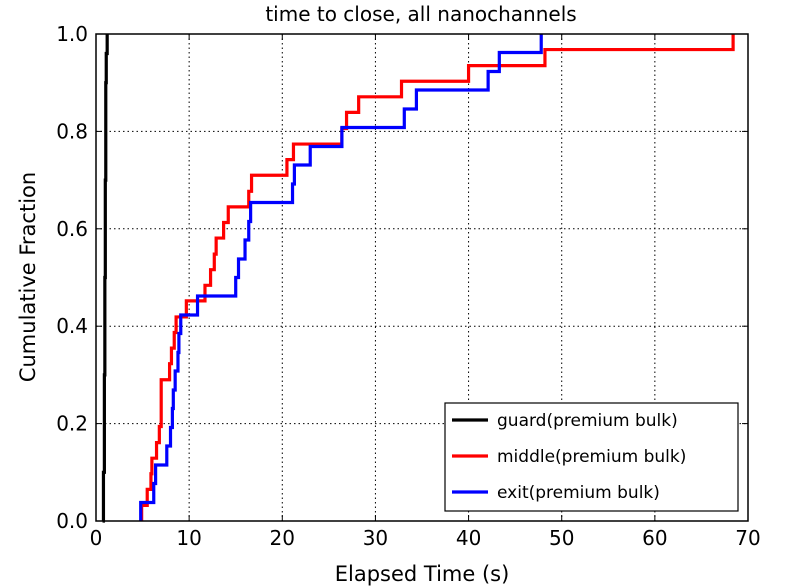 Image resolution: width=792 pixels, height=588 pixels. What do you see at coordinates (282, 538) in the screenshot?
I see `x-tick-label: 20` at bounding box center [282, 538].